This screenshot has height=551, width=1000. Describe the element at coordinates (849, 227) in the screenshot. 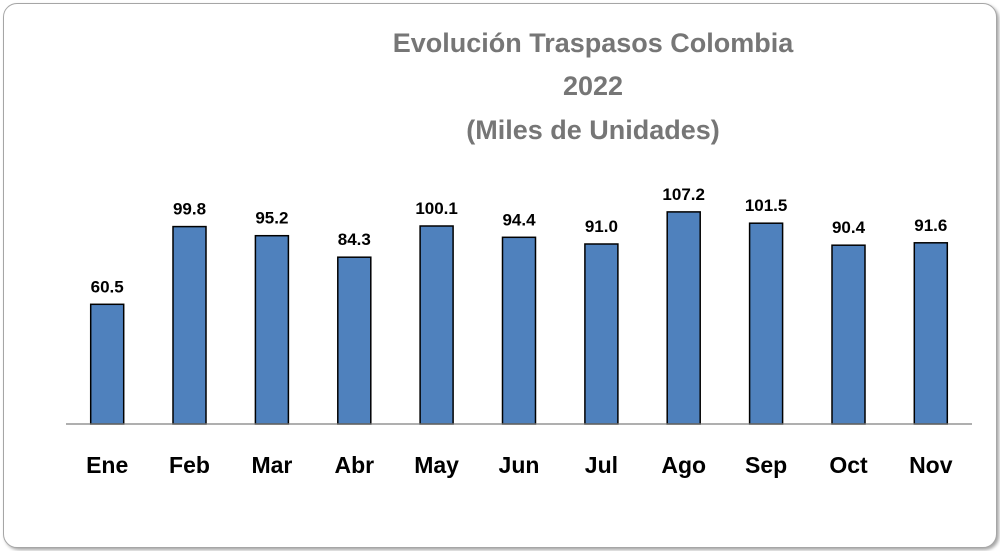

I see `data-label-oct: 90.4` at that location.